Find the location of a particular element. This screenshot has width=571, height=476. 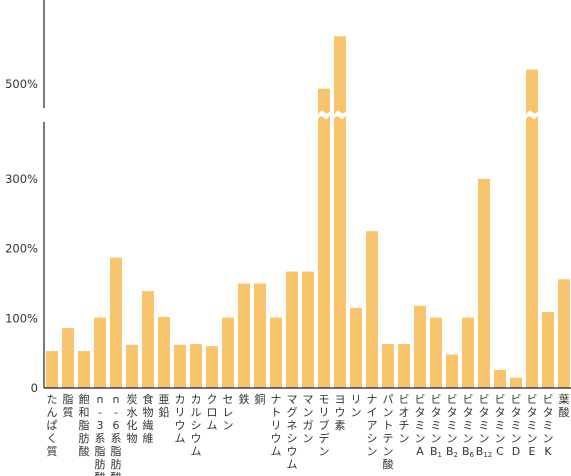

x-tick-label: ビタミン B6 is located at coordinates (468, 426).